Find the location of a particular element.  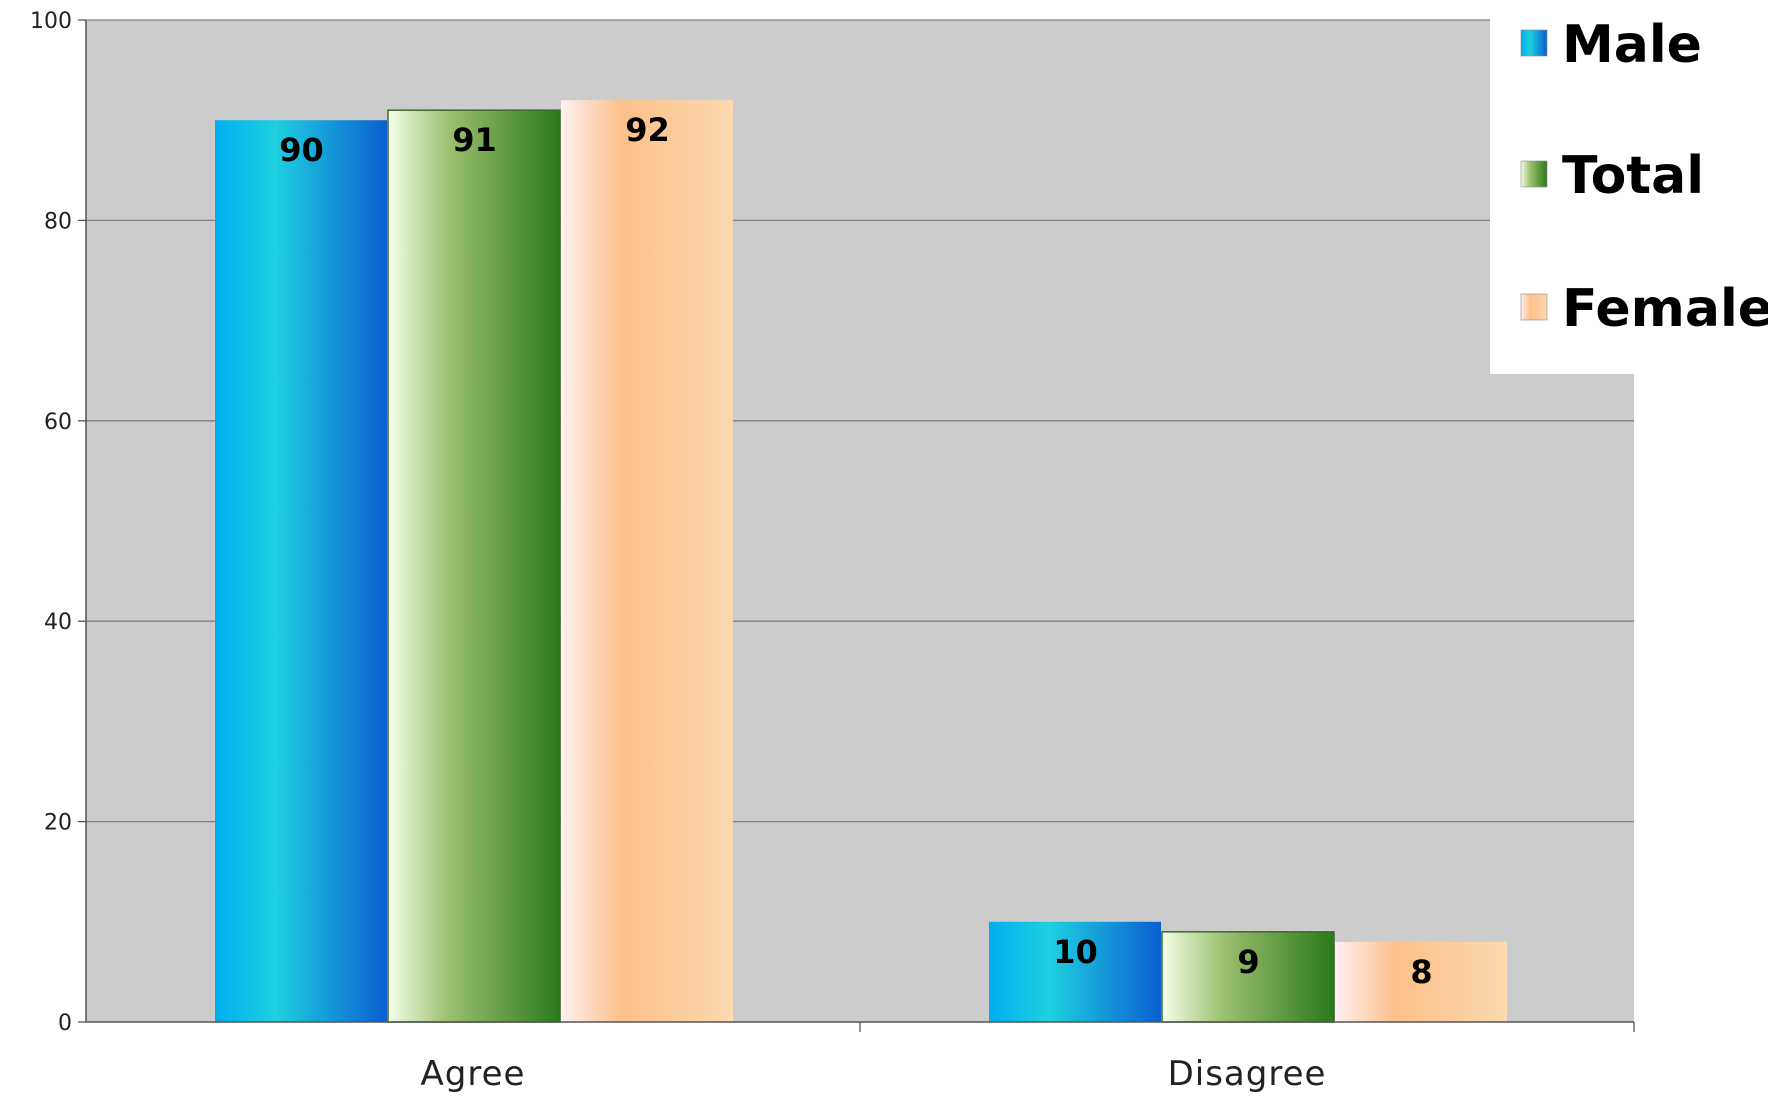

y-tick-label: 40 is located at coordinates (58, 622).